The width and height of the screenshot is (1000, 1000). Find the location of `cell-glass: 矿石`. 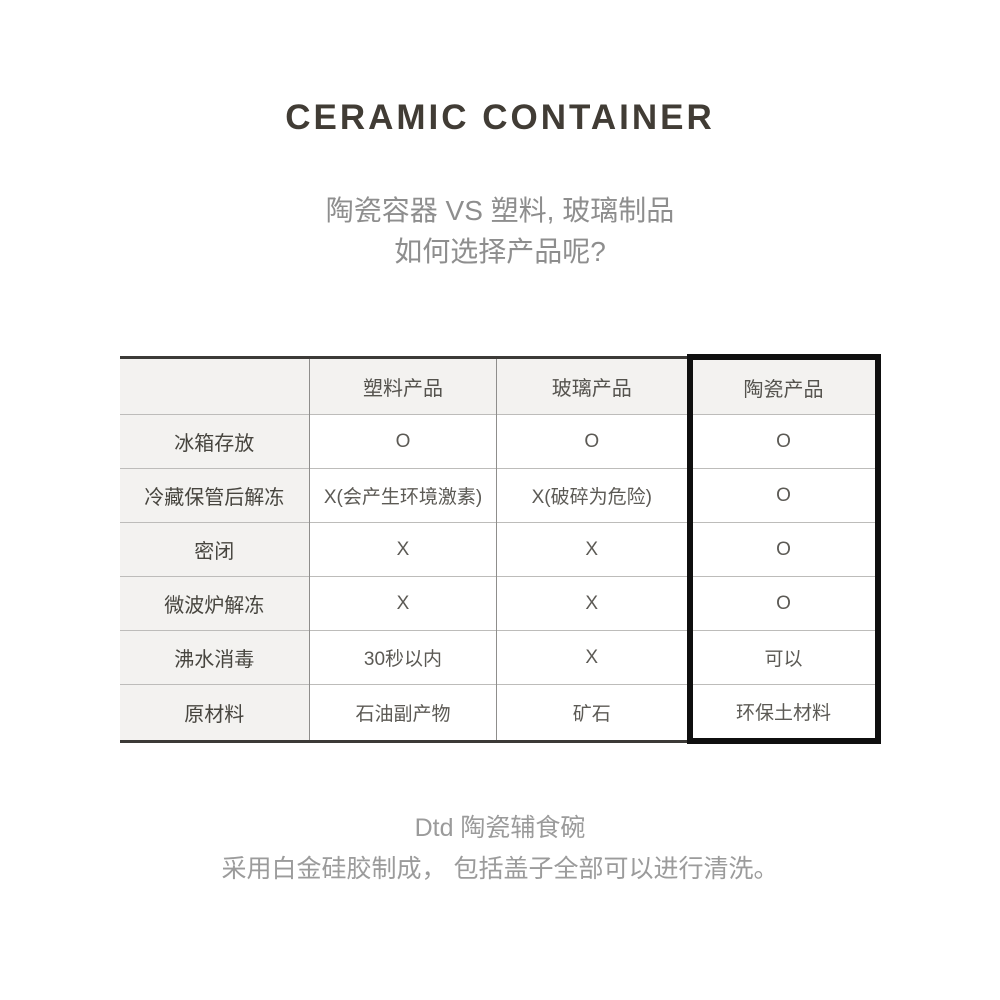

cell-glass: 矿石 is located at coordinates (593, 713).